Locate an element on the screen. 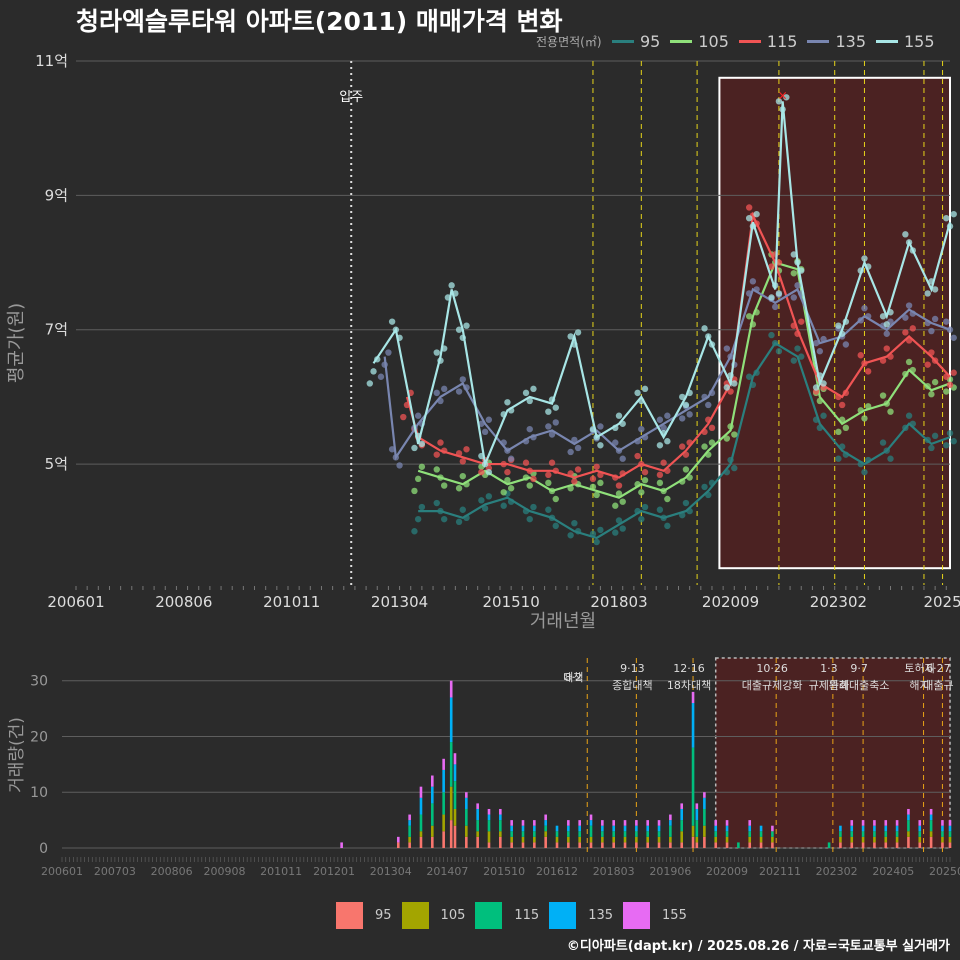 This screenshot has width=960, height=960. price-line is located at coordinates (684, 380).